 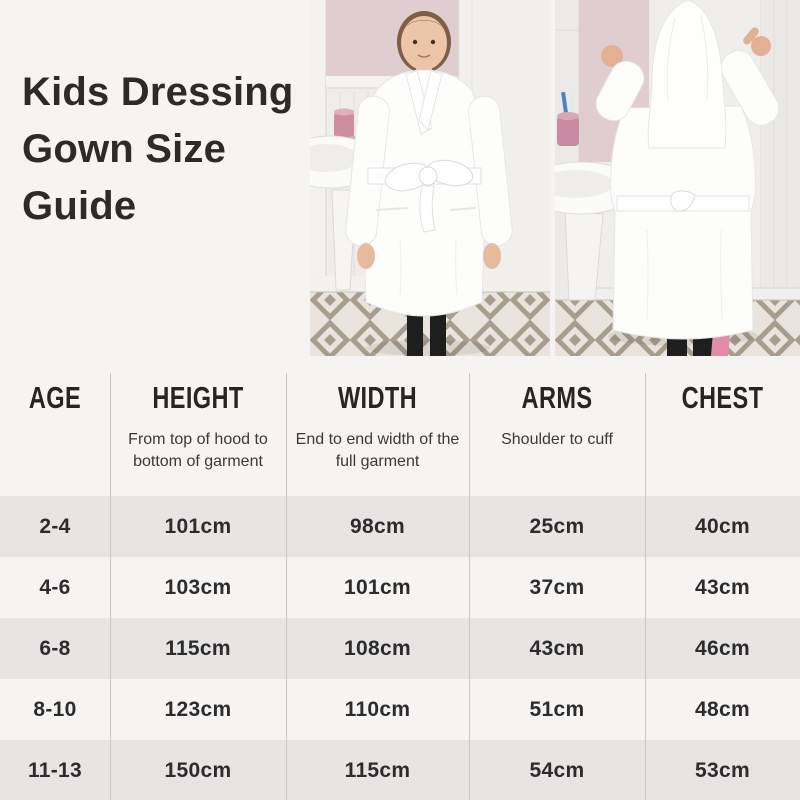 I want to click on child-back, so click(x=687, y=178).